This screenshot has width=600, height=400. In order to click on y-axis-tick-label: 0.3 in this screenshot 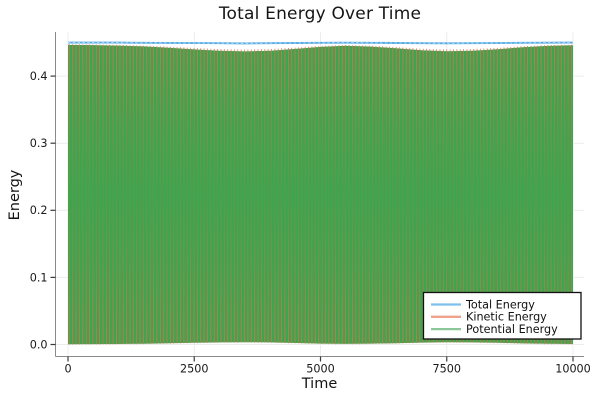, I will do `click(39, 143)`.